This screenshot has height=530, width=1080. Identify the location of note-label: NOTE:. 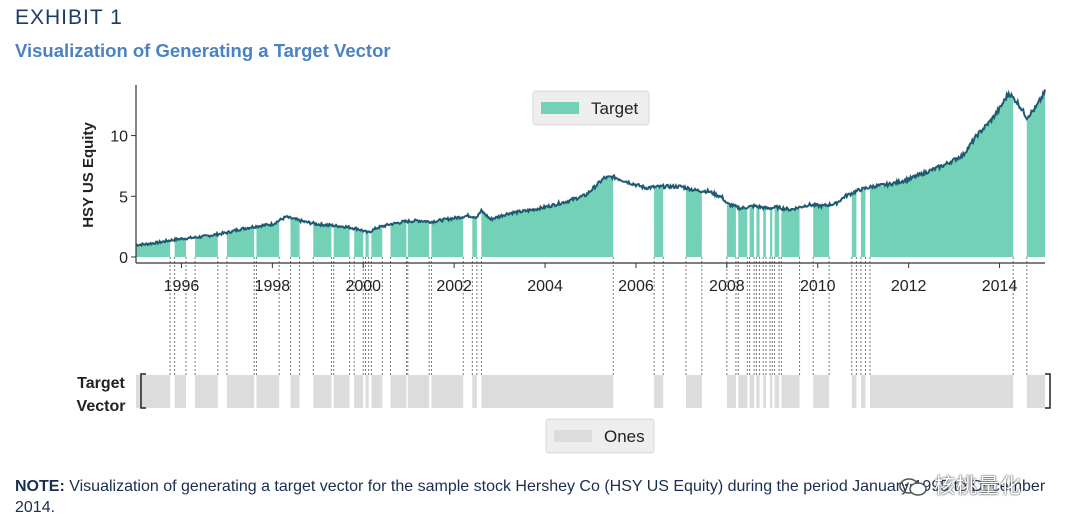
(40, 486).